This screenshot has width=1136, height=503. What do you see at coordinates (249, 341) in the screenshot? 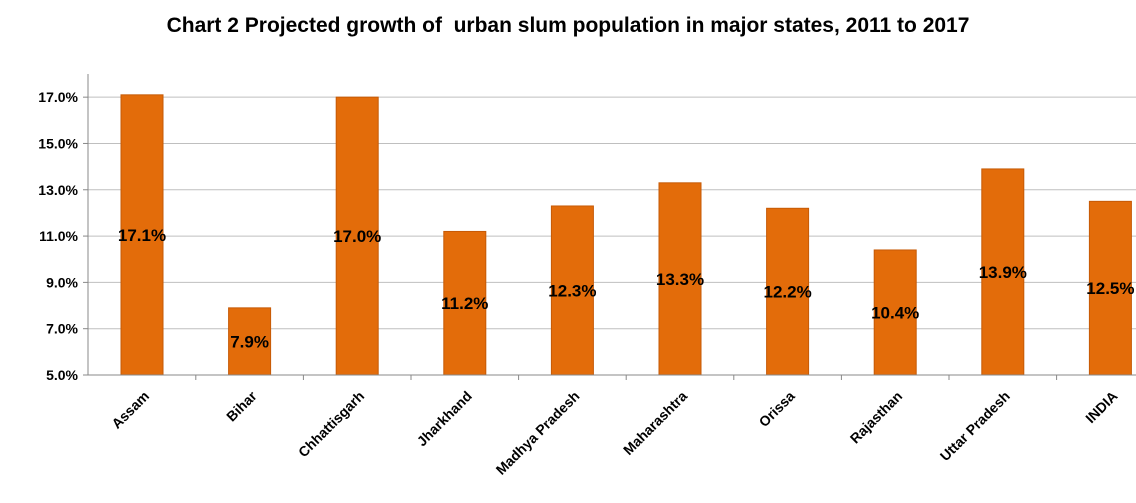
I see `data-label: 7.9%` at bounding box center [249, 341].